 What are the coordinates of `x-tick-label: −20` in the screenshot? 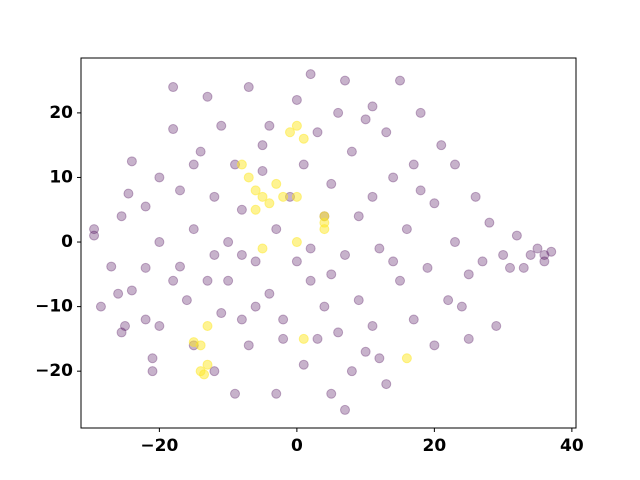 It's located at (159, 446).